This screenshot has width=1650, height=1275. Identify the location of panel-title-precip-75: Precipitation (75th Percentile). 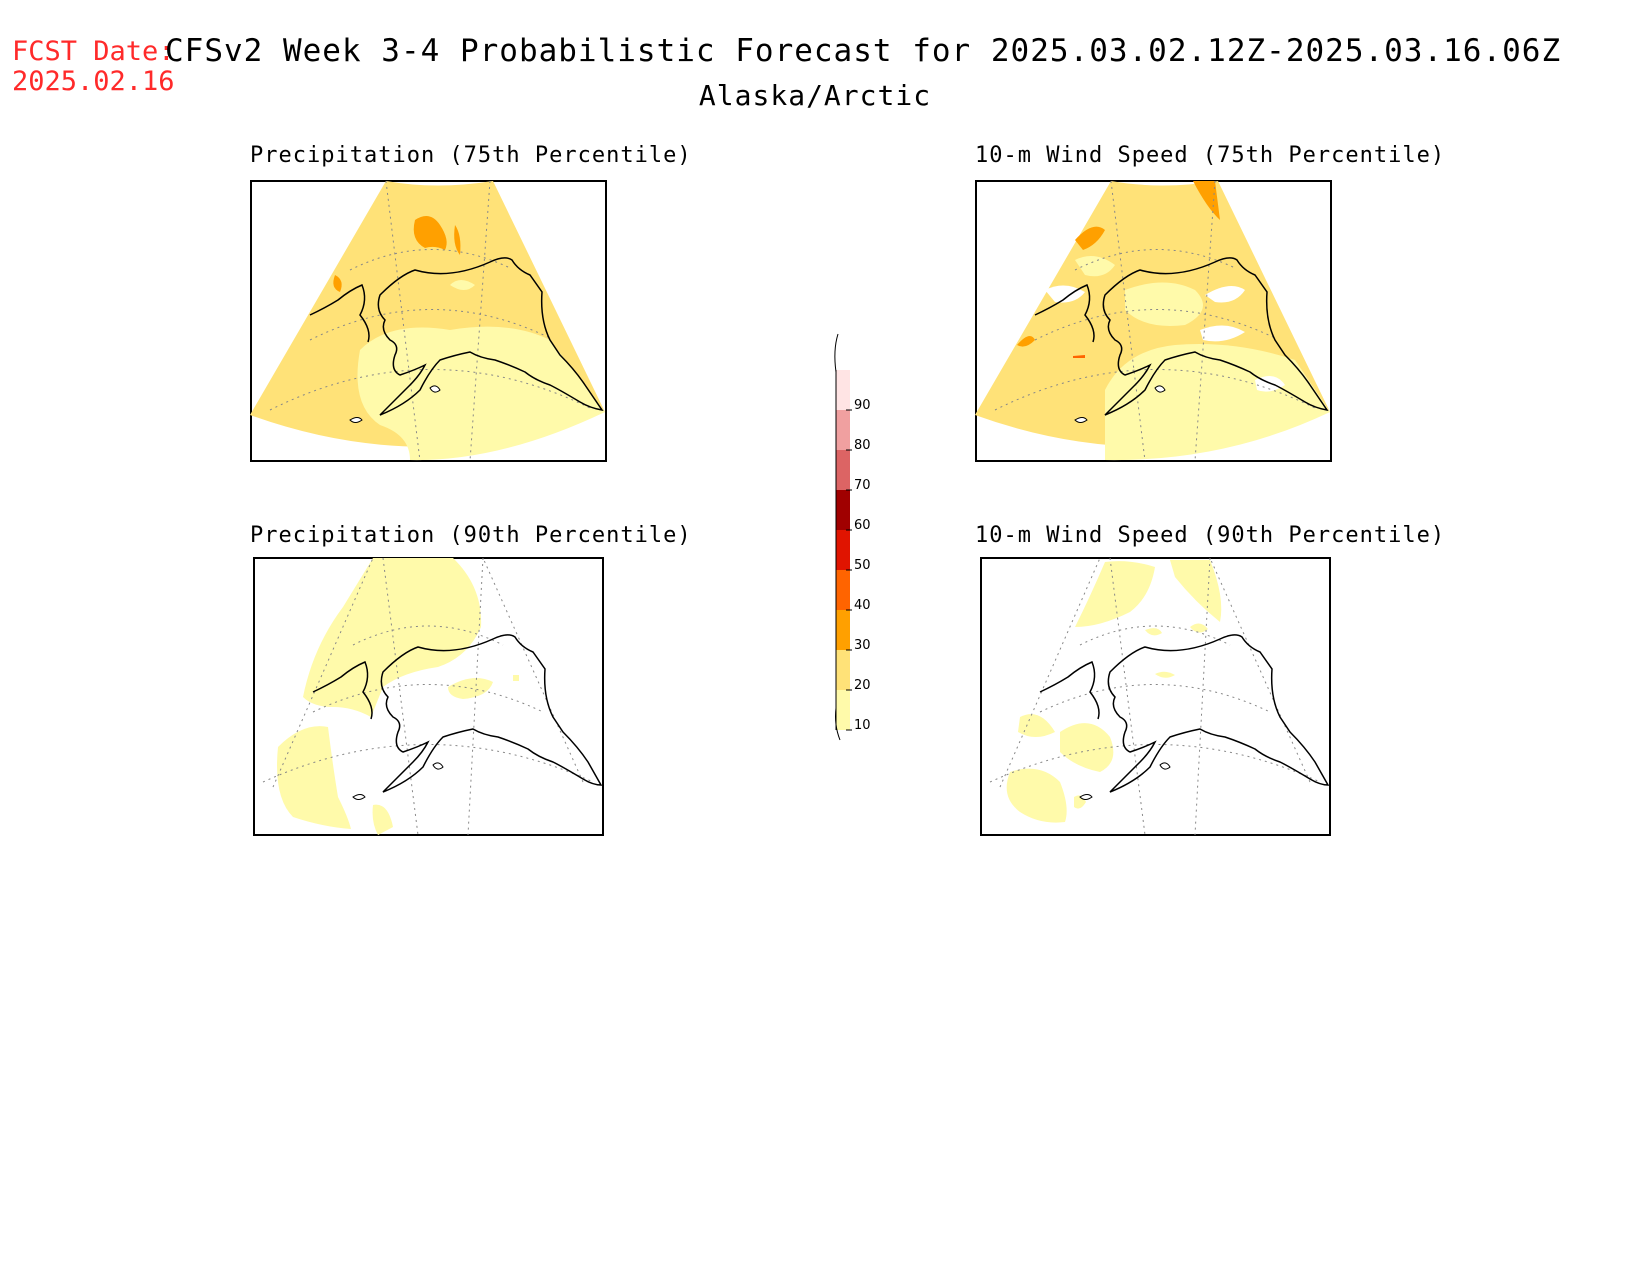
(471, 155).